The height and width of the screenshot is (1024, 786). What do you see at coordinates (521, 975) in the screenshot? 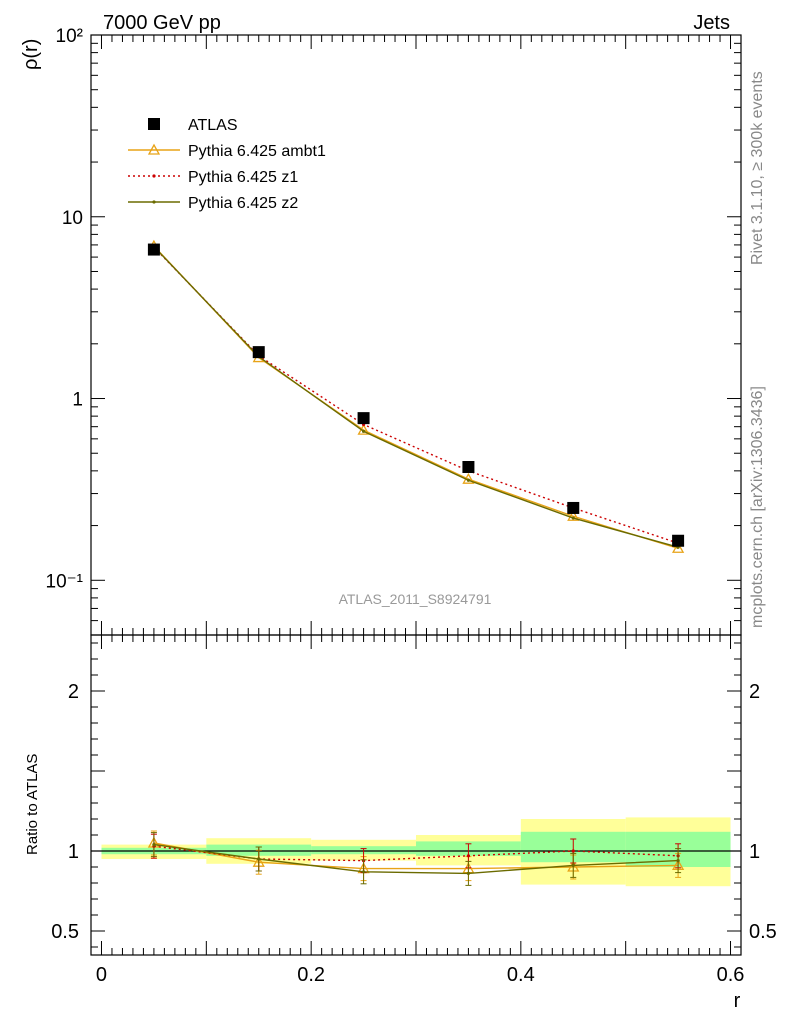
I see `x-tick-label: 0.4` at bounding box center [521, 975].